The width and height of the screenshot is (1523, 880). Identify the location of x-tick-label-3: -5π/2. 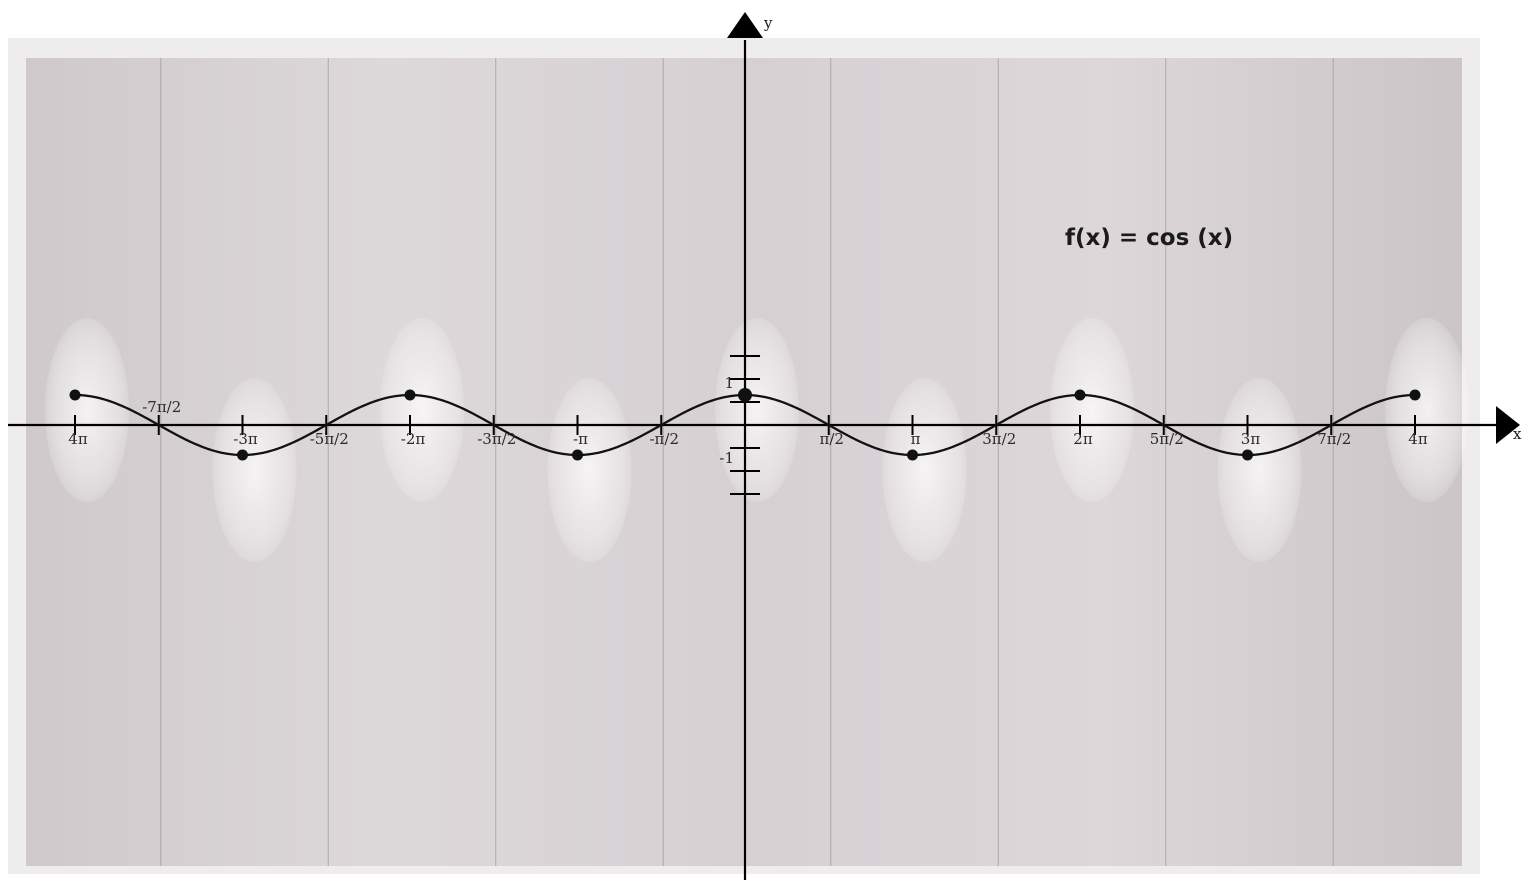
(329, 439).